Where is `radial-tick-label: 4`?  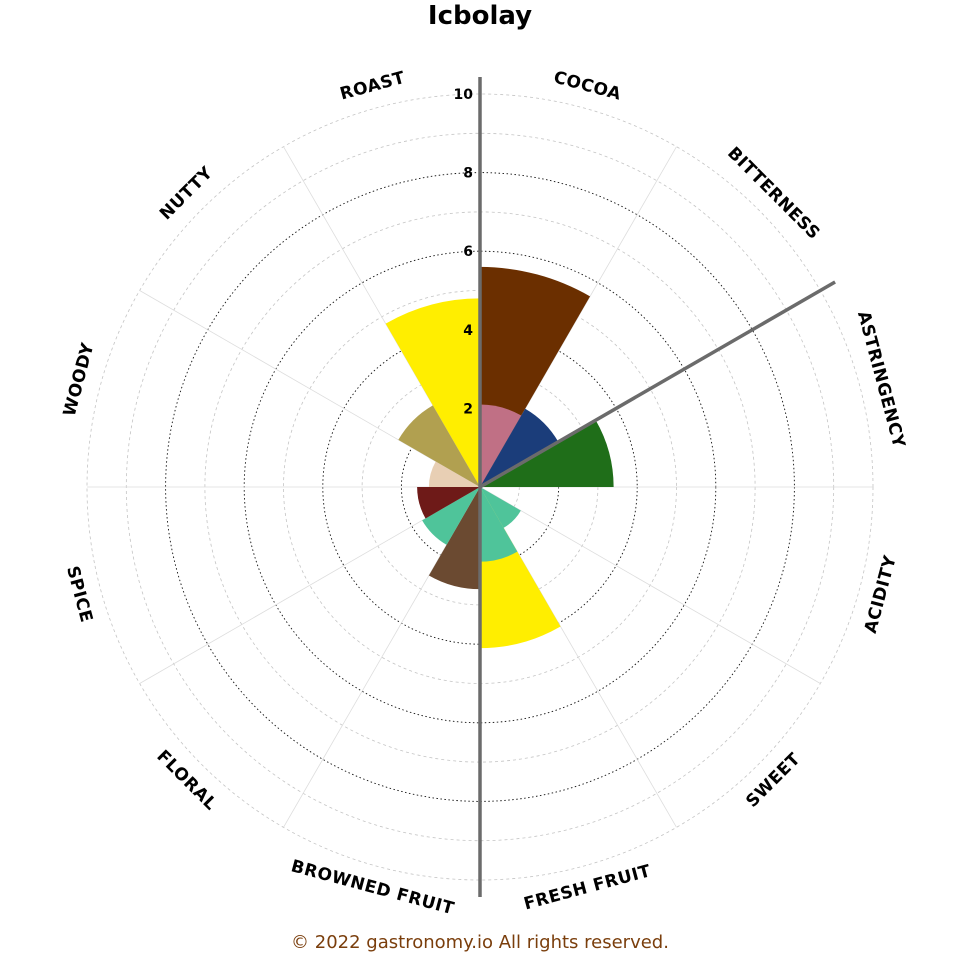 radial-tick-label: 4 is located at coordinates (468, 331).